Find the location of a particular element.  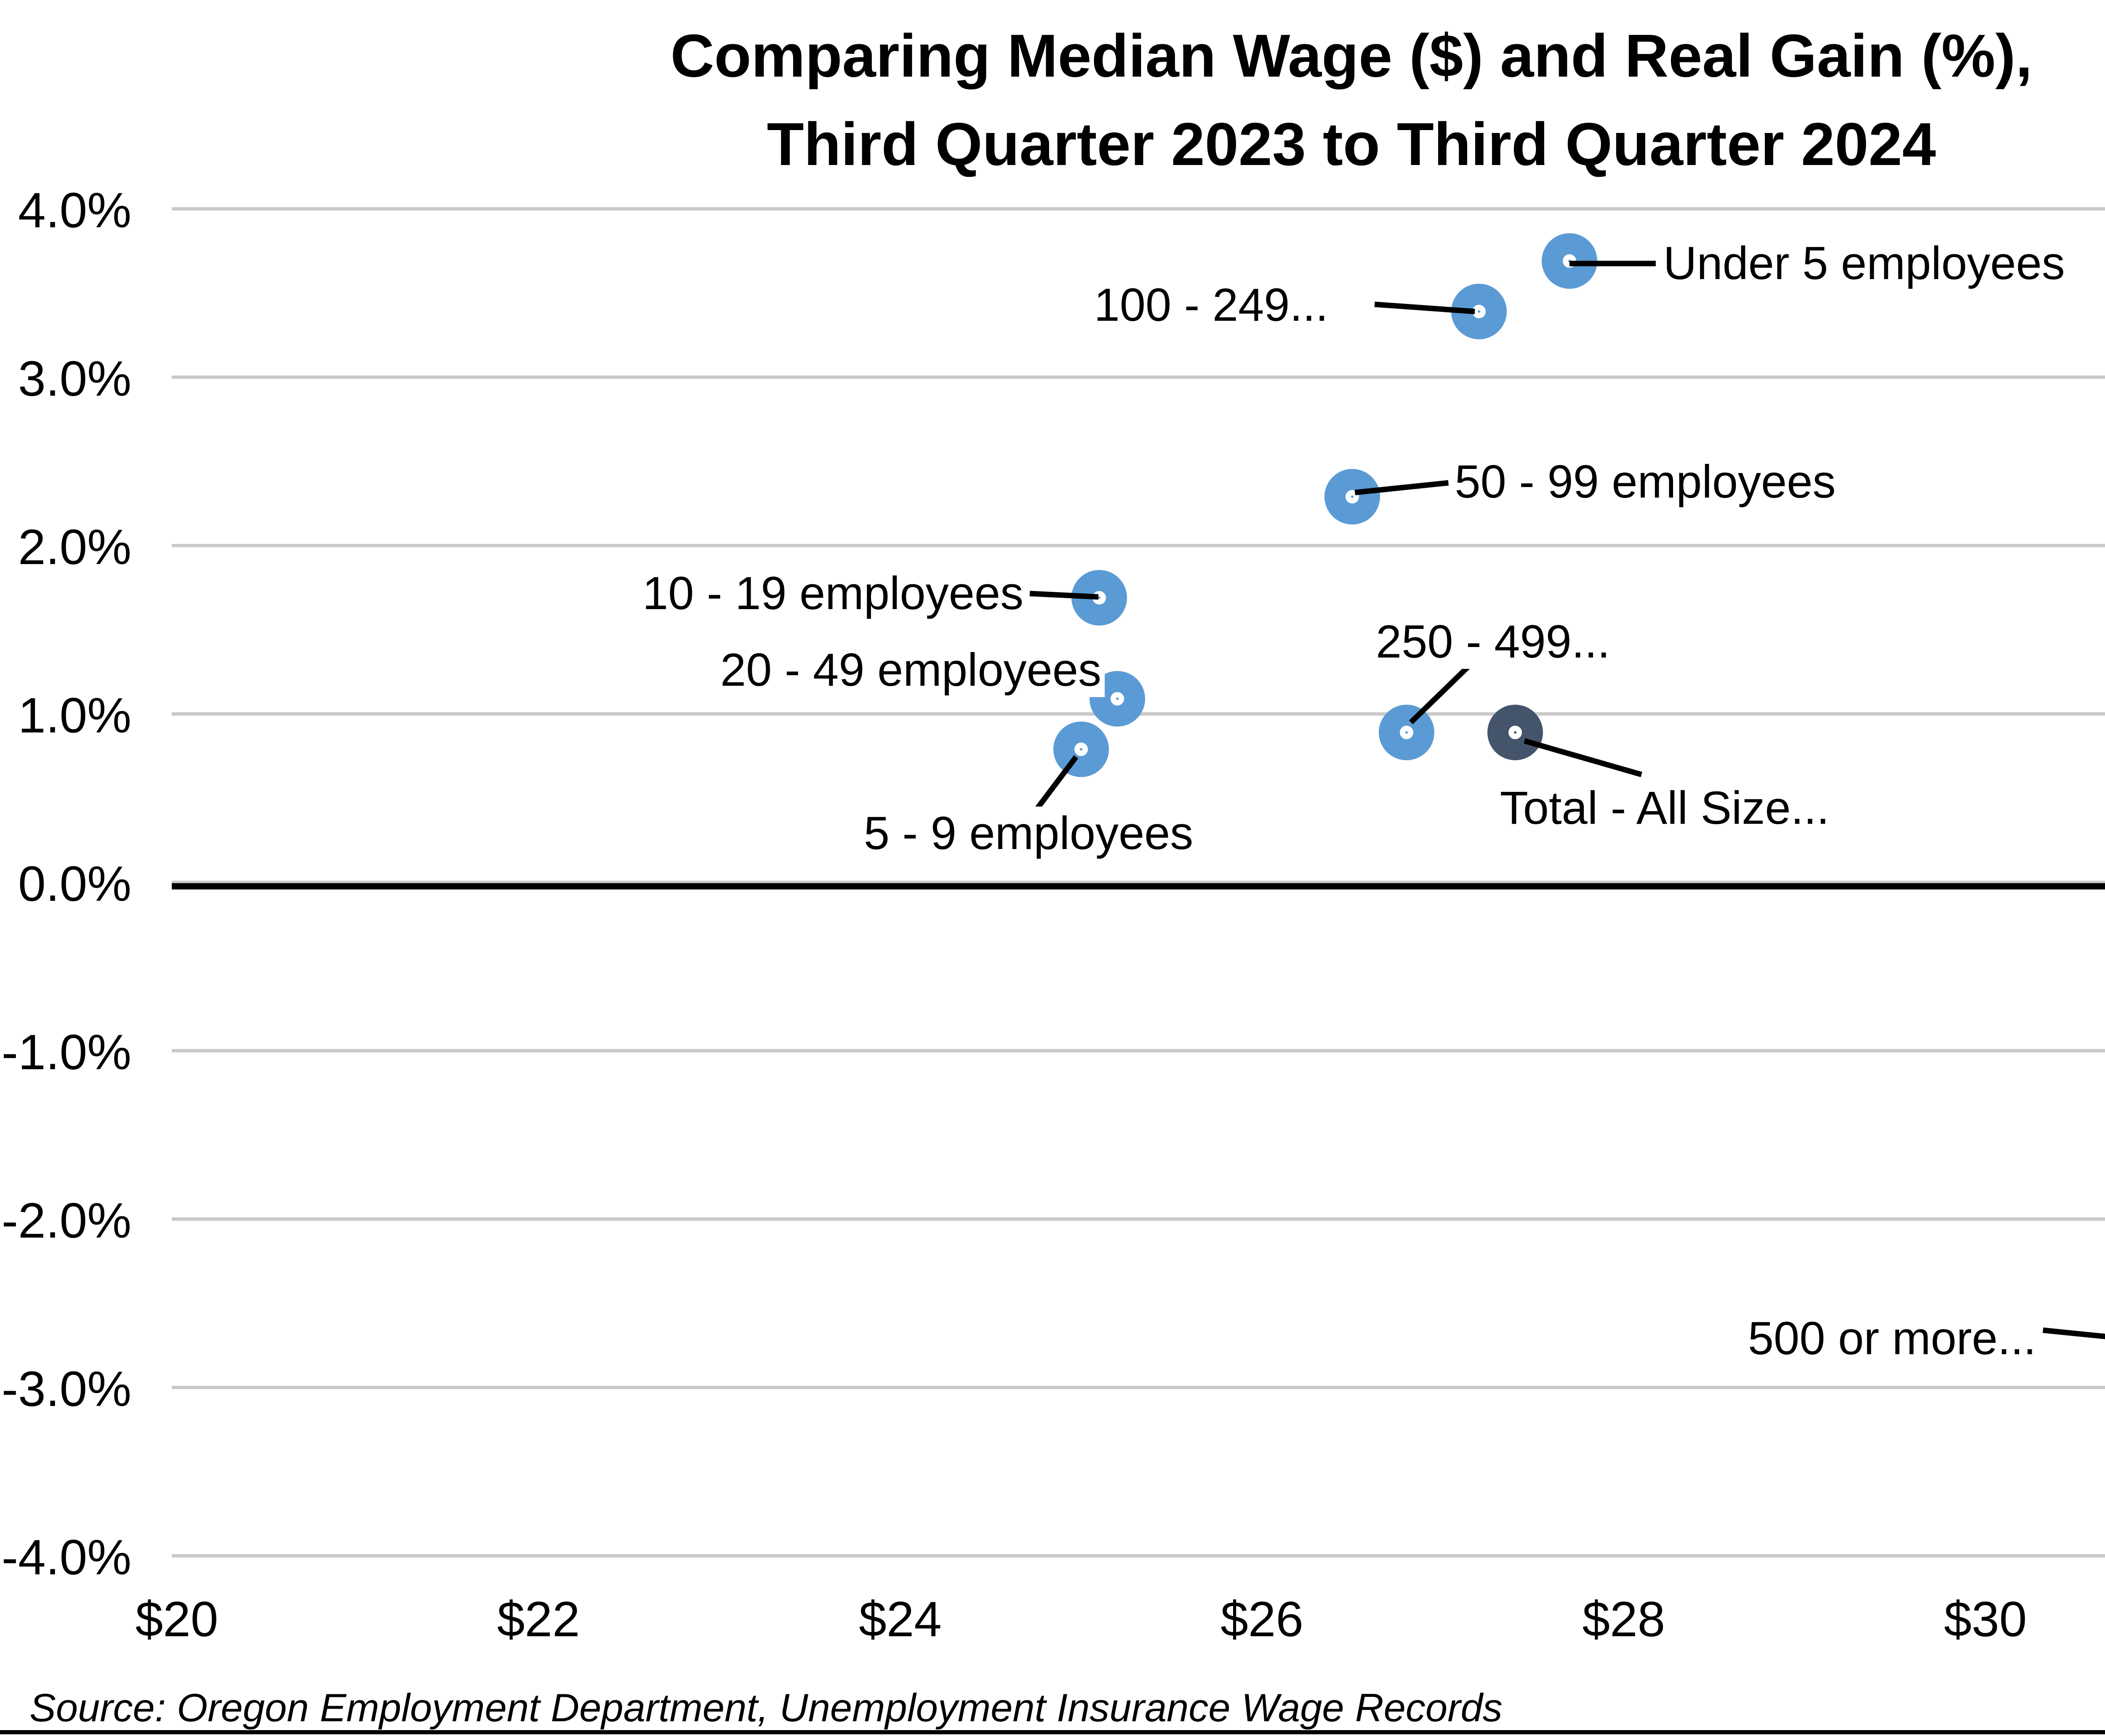

gridline--2.0% is located at coordinates (1138, 1219).